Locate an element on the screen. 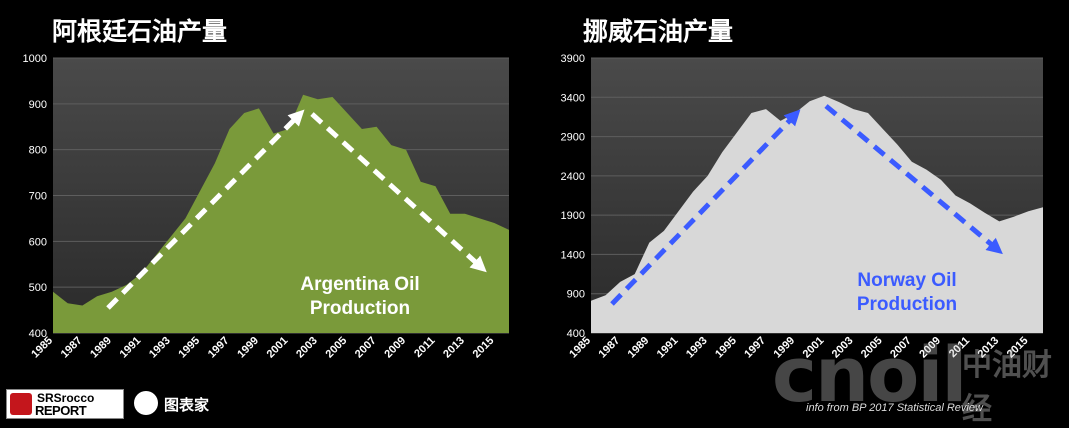  cjcj-watermark: 中油财经 is located at coordinates (1007, 387).